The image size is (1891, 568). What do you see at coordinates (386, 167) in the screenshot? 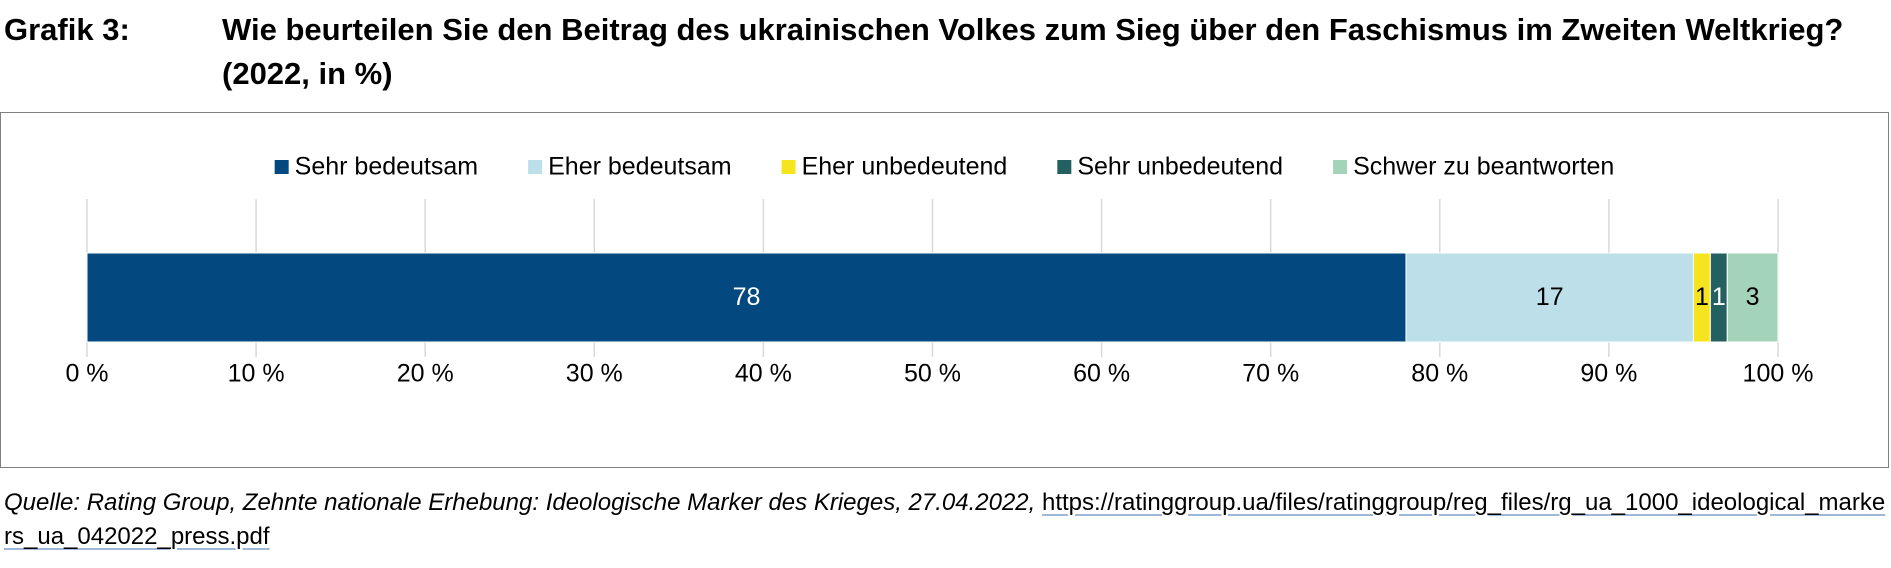
I see `legend-label: Sehr bedeutsam` at bounding box center [386, 167].